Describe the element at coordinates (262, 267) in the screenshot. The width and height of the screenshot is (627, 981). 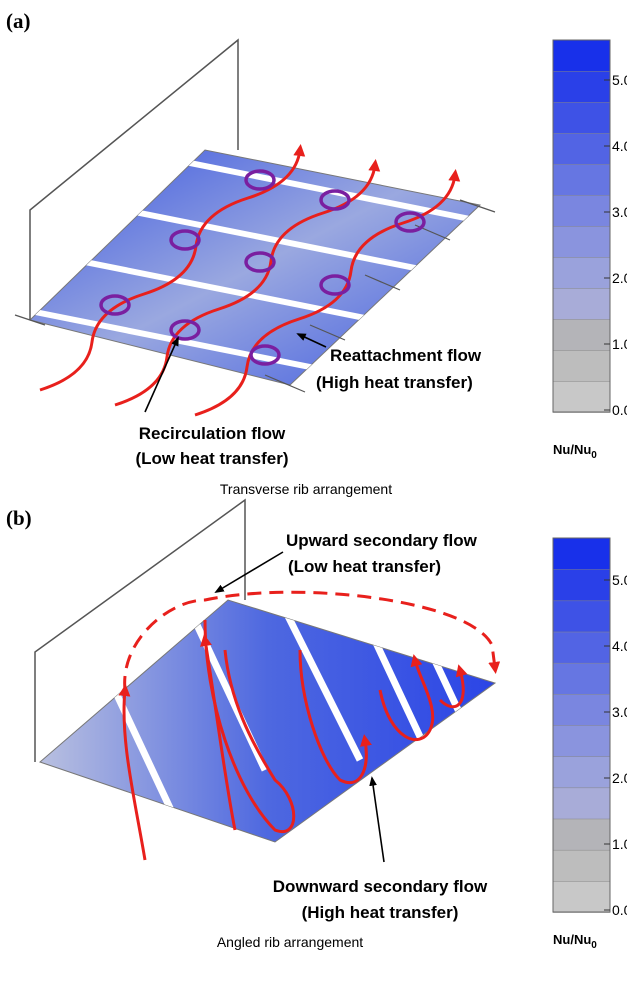
I see `vortices` at that location.